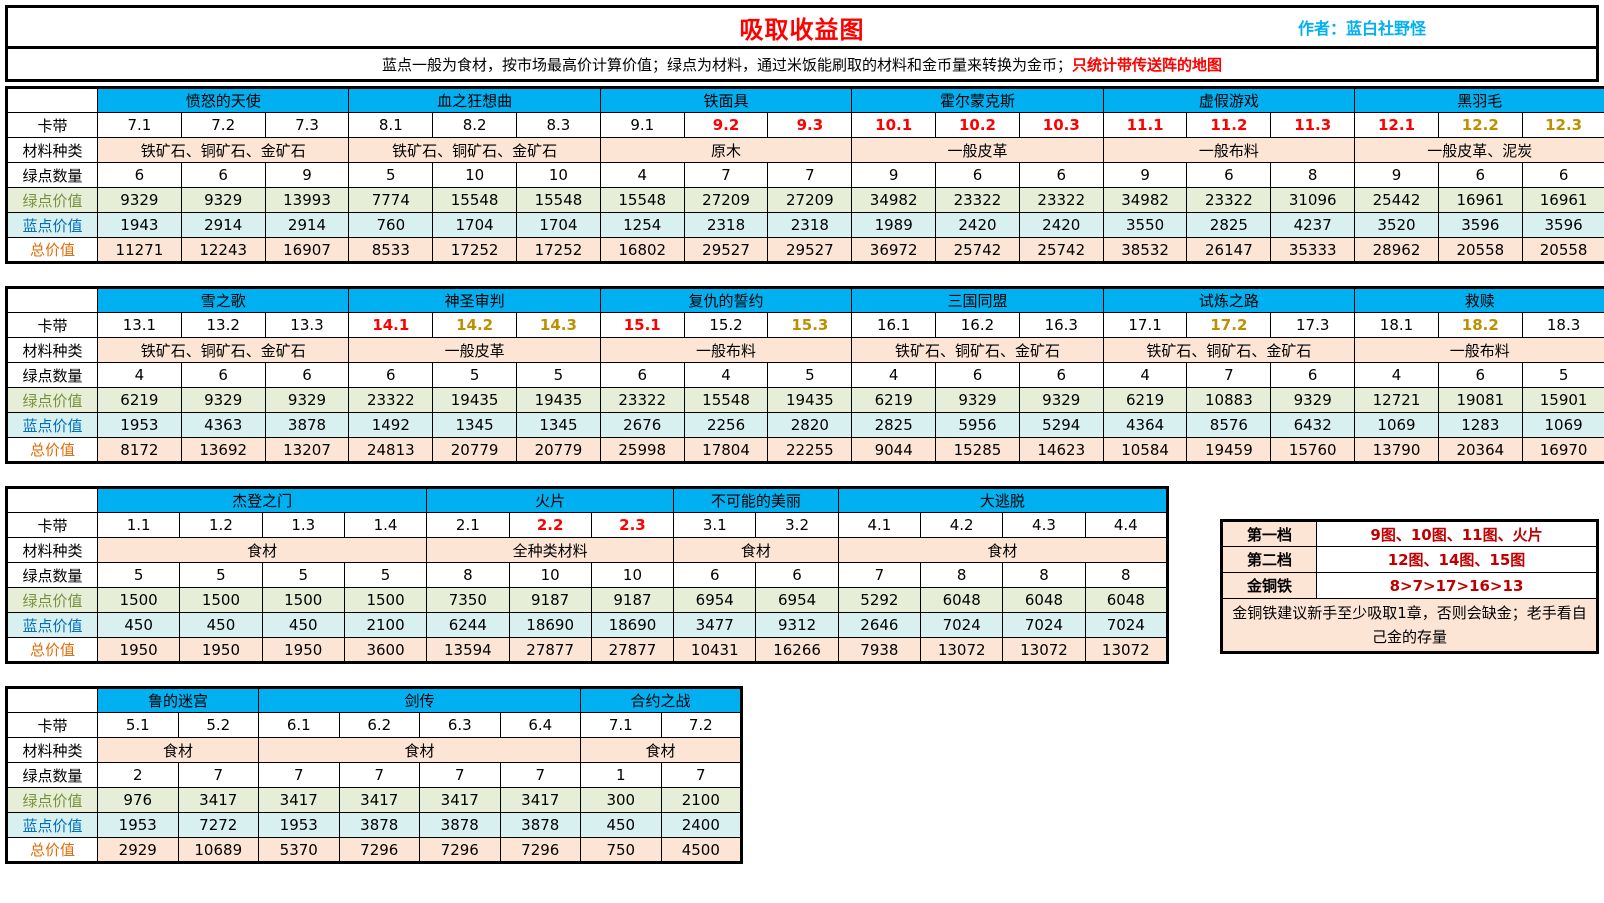 The width and height of the screenshot is (1604, 903). I want to click on map-name-header: 试炼之路, so click(1229, 300).